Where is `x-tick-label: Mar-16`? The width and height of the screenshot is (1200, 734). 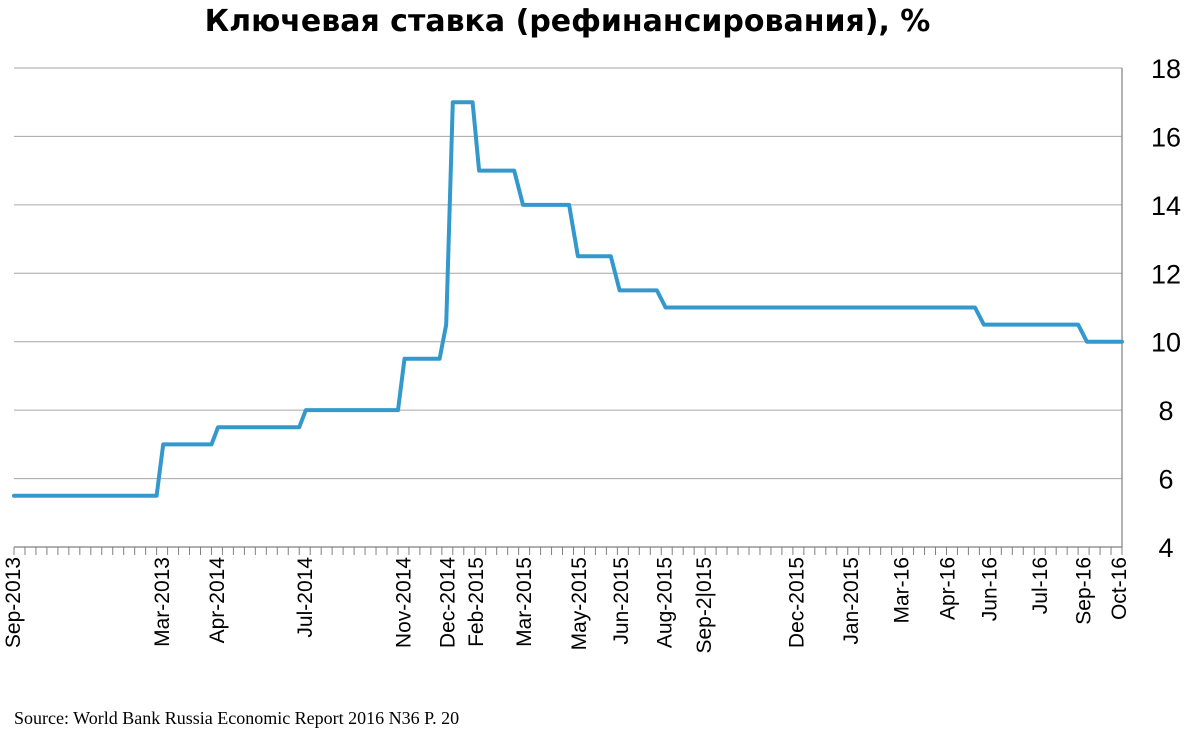 x-tick-label: Mar-16 is located at coordinates (902, 590).